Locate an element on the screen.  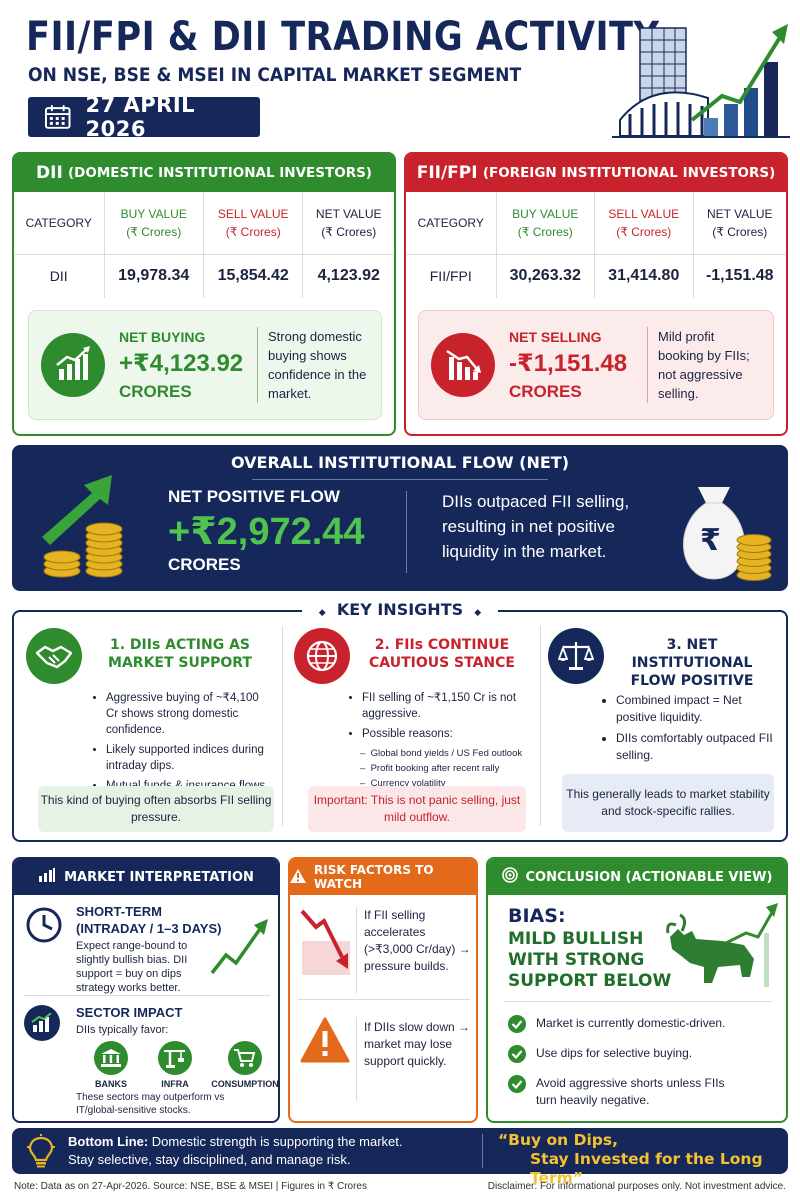
overall-label: NET POSITIVE FLOW is located at coordinates (254, 496).